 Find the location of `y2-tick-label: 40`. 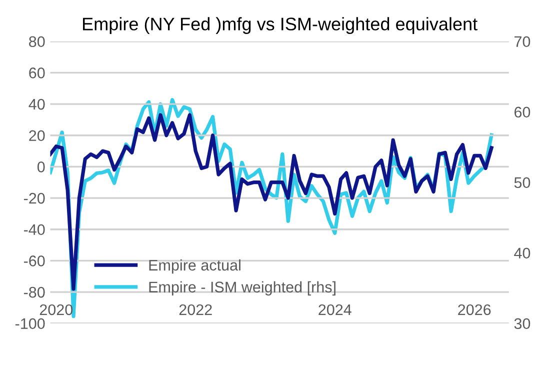

y2-tick-label: 40 is located at coordinates (522, 253).